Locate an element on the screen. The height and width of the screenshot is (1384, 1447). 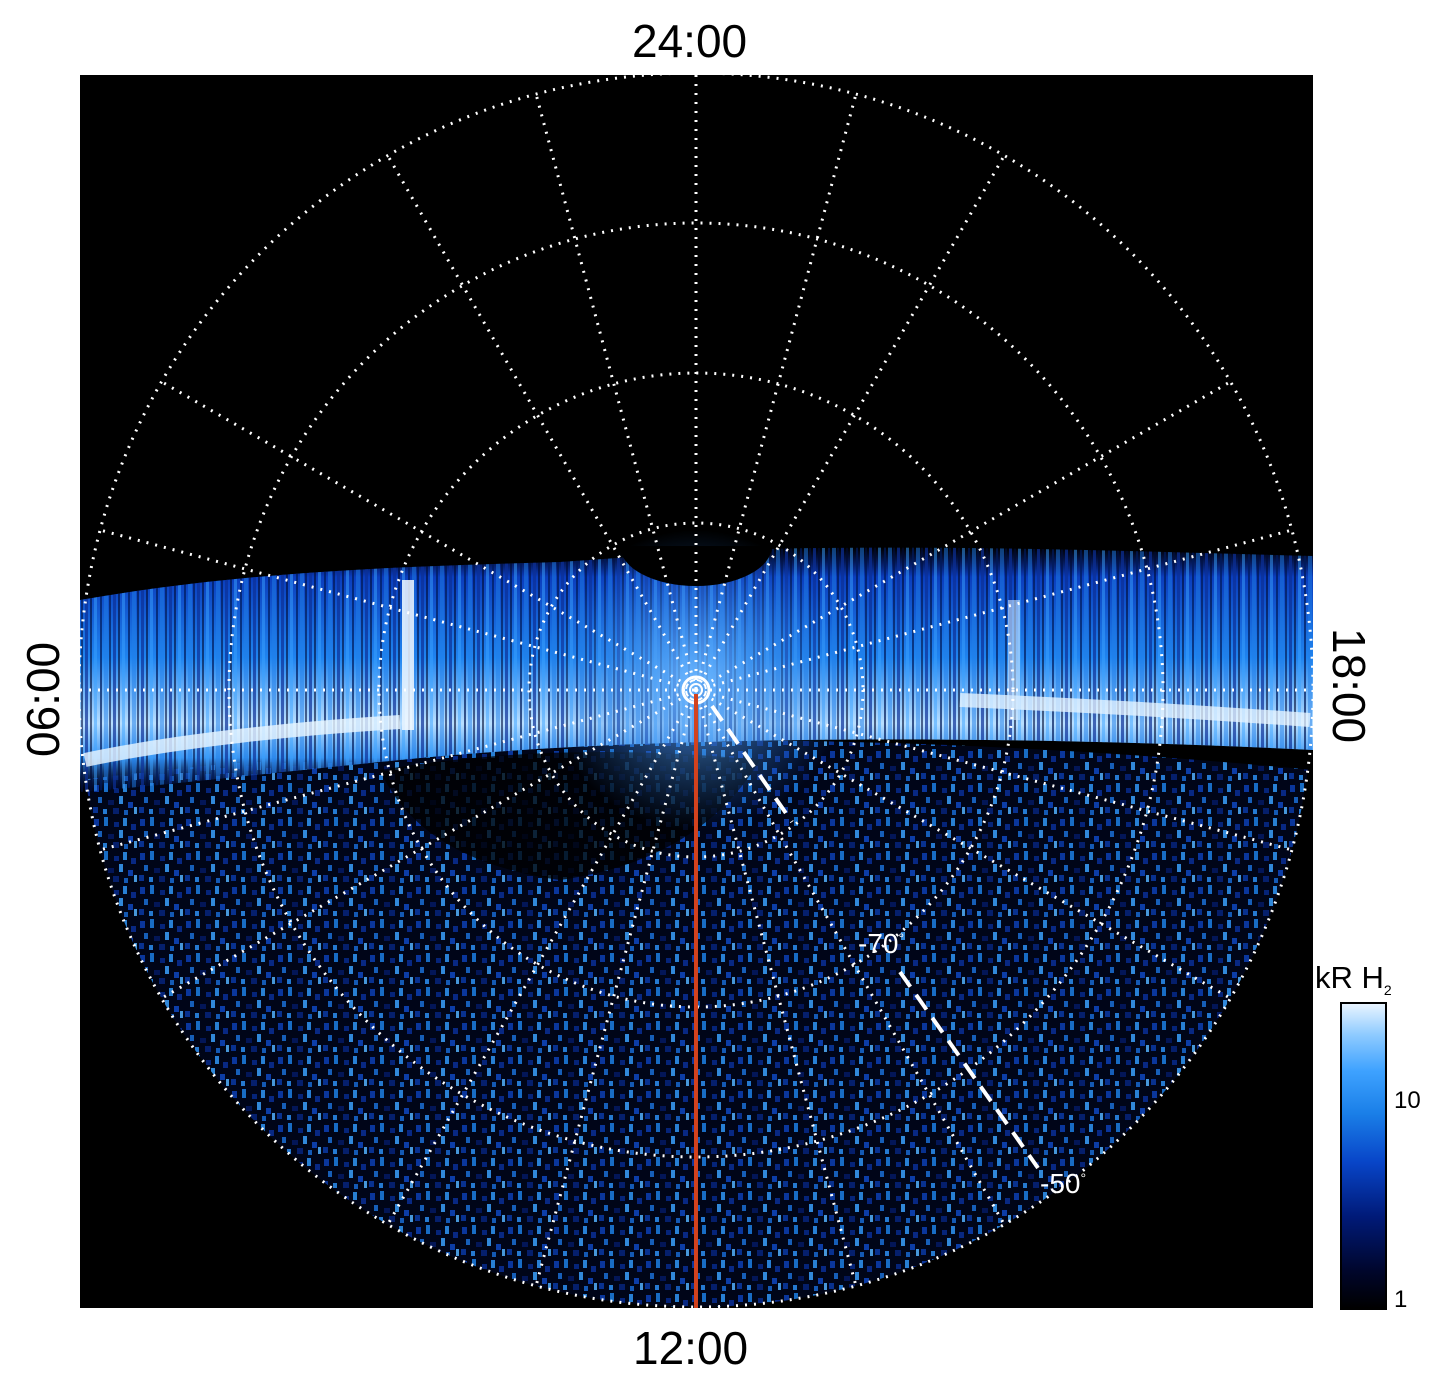
dashed-marker-outer is located at coordinates (969, 1070).